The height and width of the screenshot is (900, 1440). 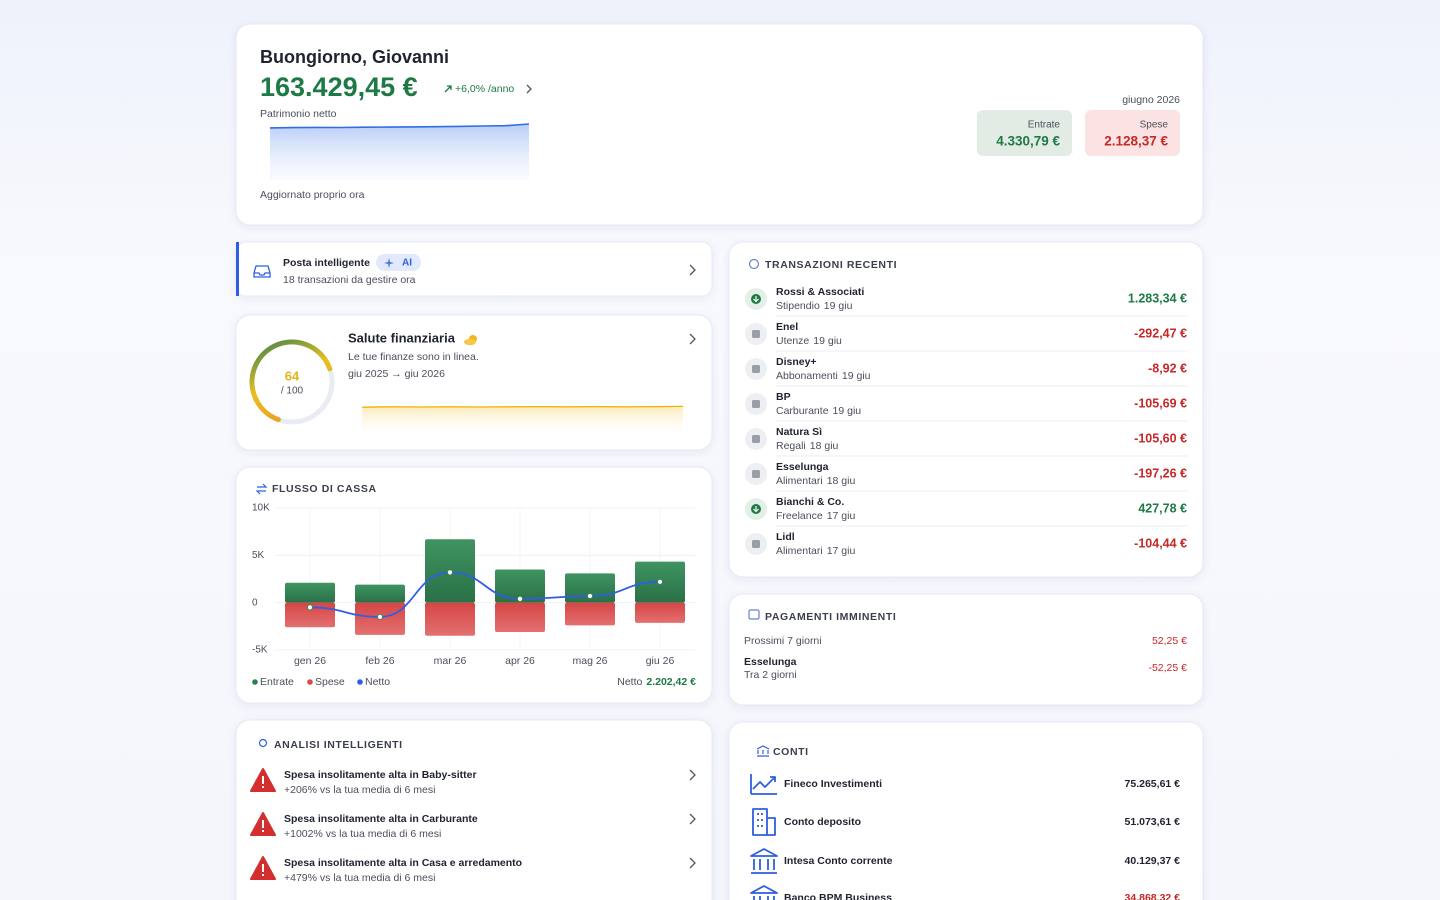 I want to click on transaction-amount: -104,44 €, so click(x=1160, y=543).